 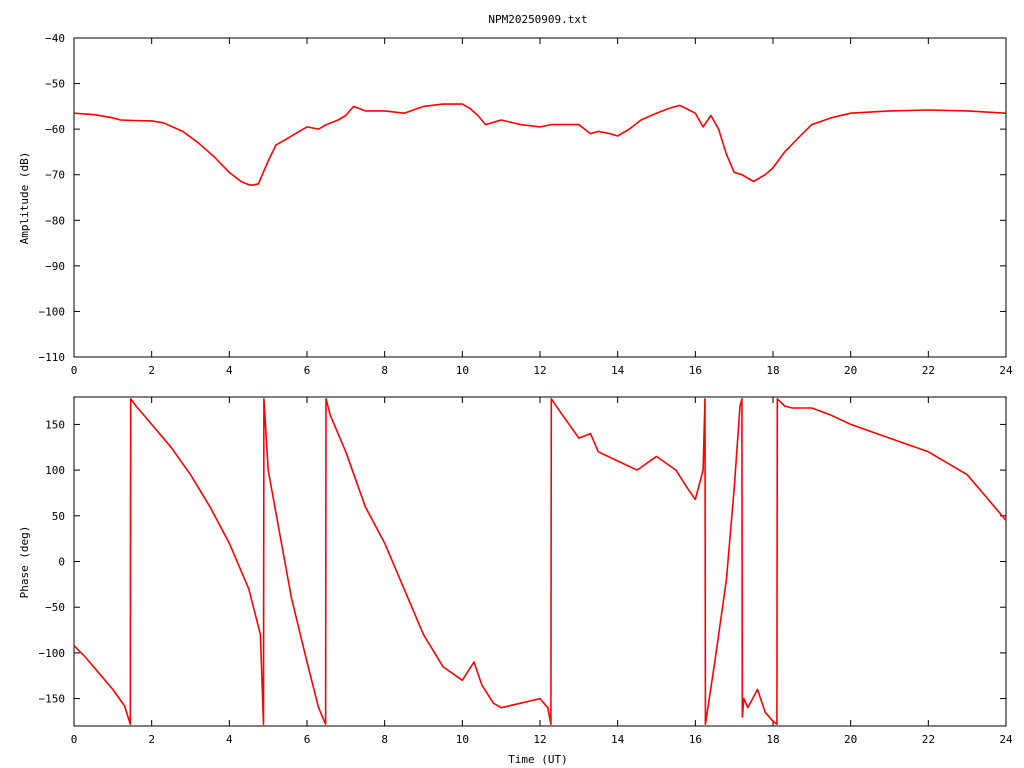 I want to click on phase-x-tick-label: 12, so click(x=539, y=739).